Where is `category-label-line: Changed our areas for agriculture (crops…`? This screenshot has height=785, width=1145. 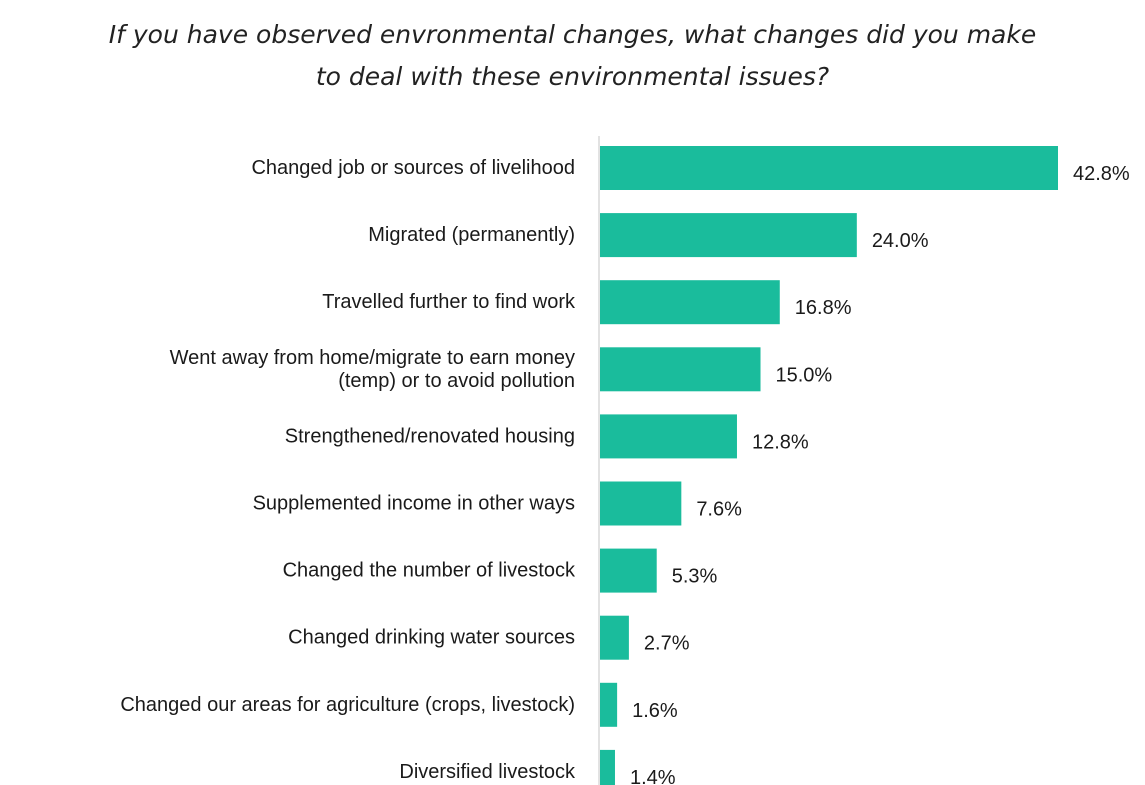
category-label-line: Changed our areas for agriculture (crops… is located at coordinates (347, 705).